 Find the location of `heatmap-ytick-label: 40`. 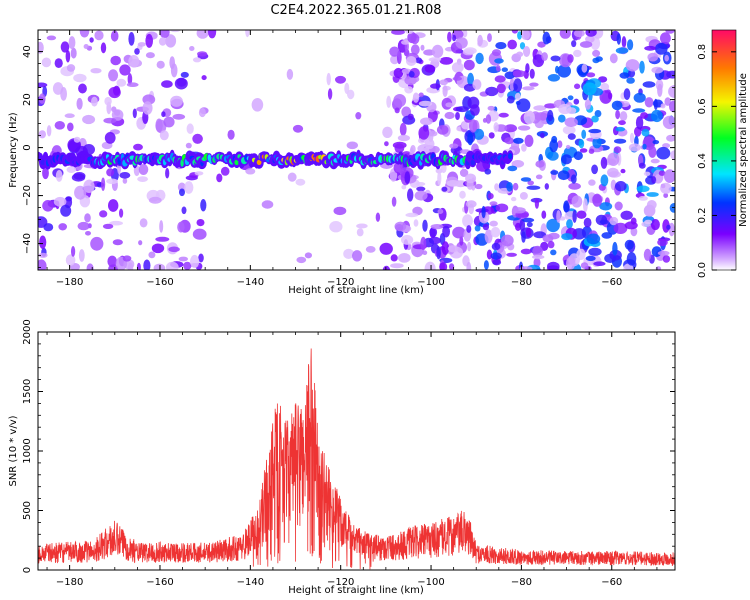

heatmap-ytick-label: 40 is located at coordinates (27, 51).